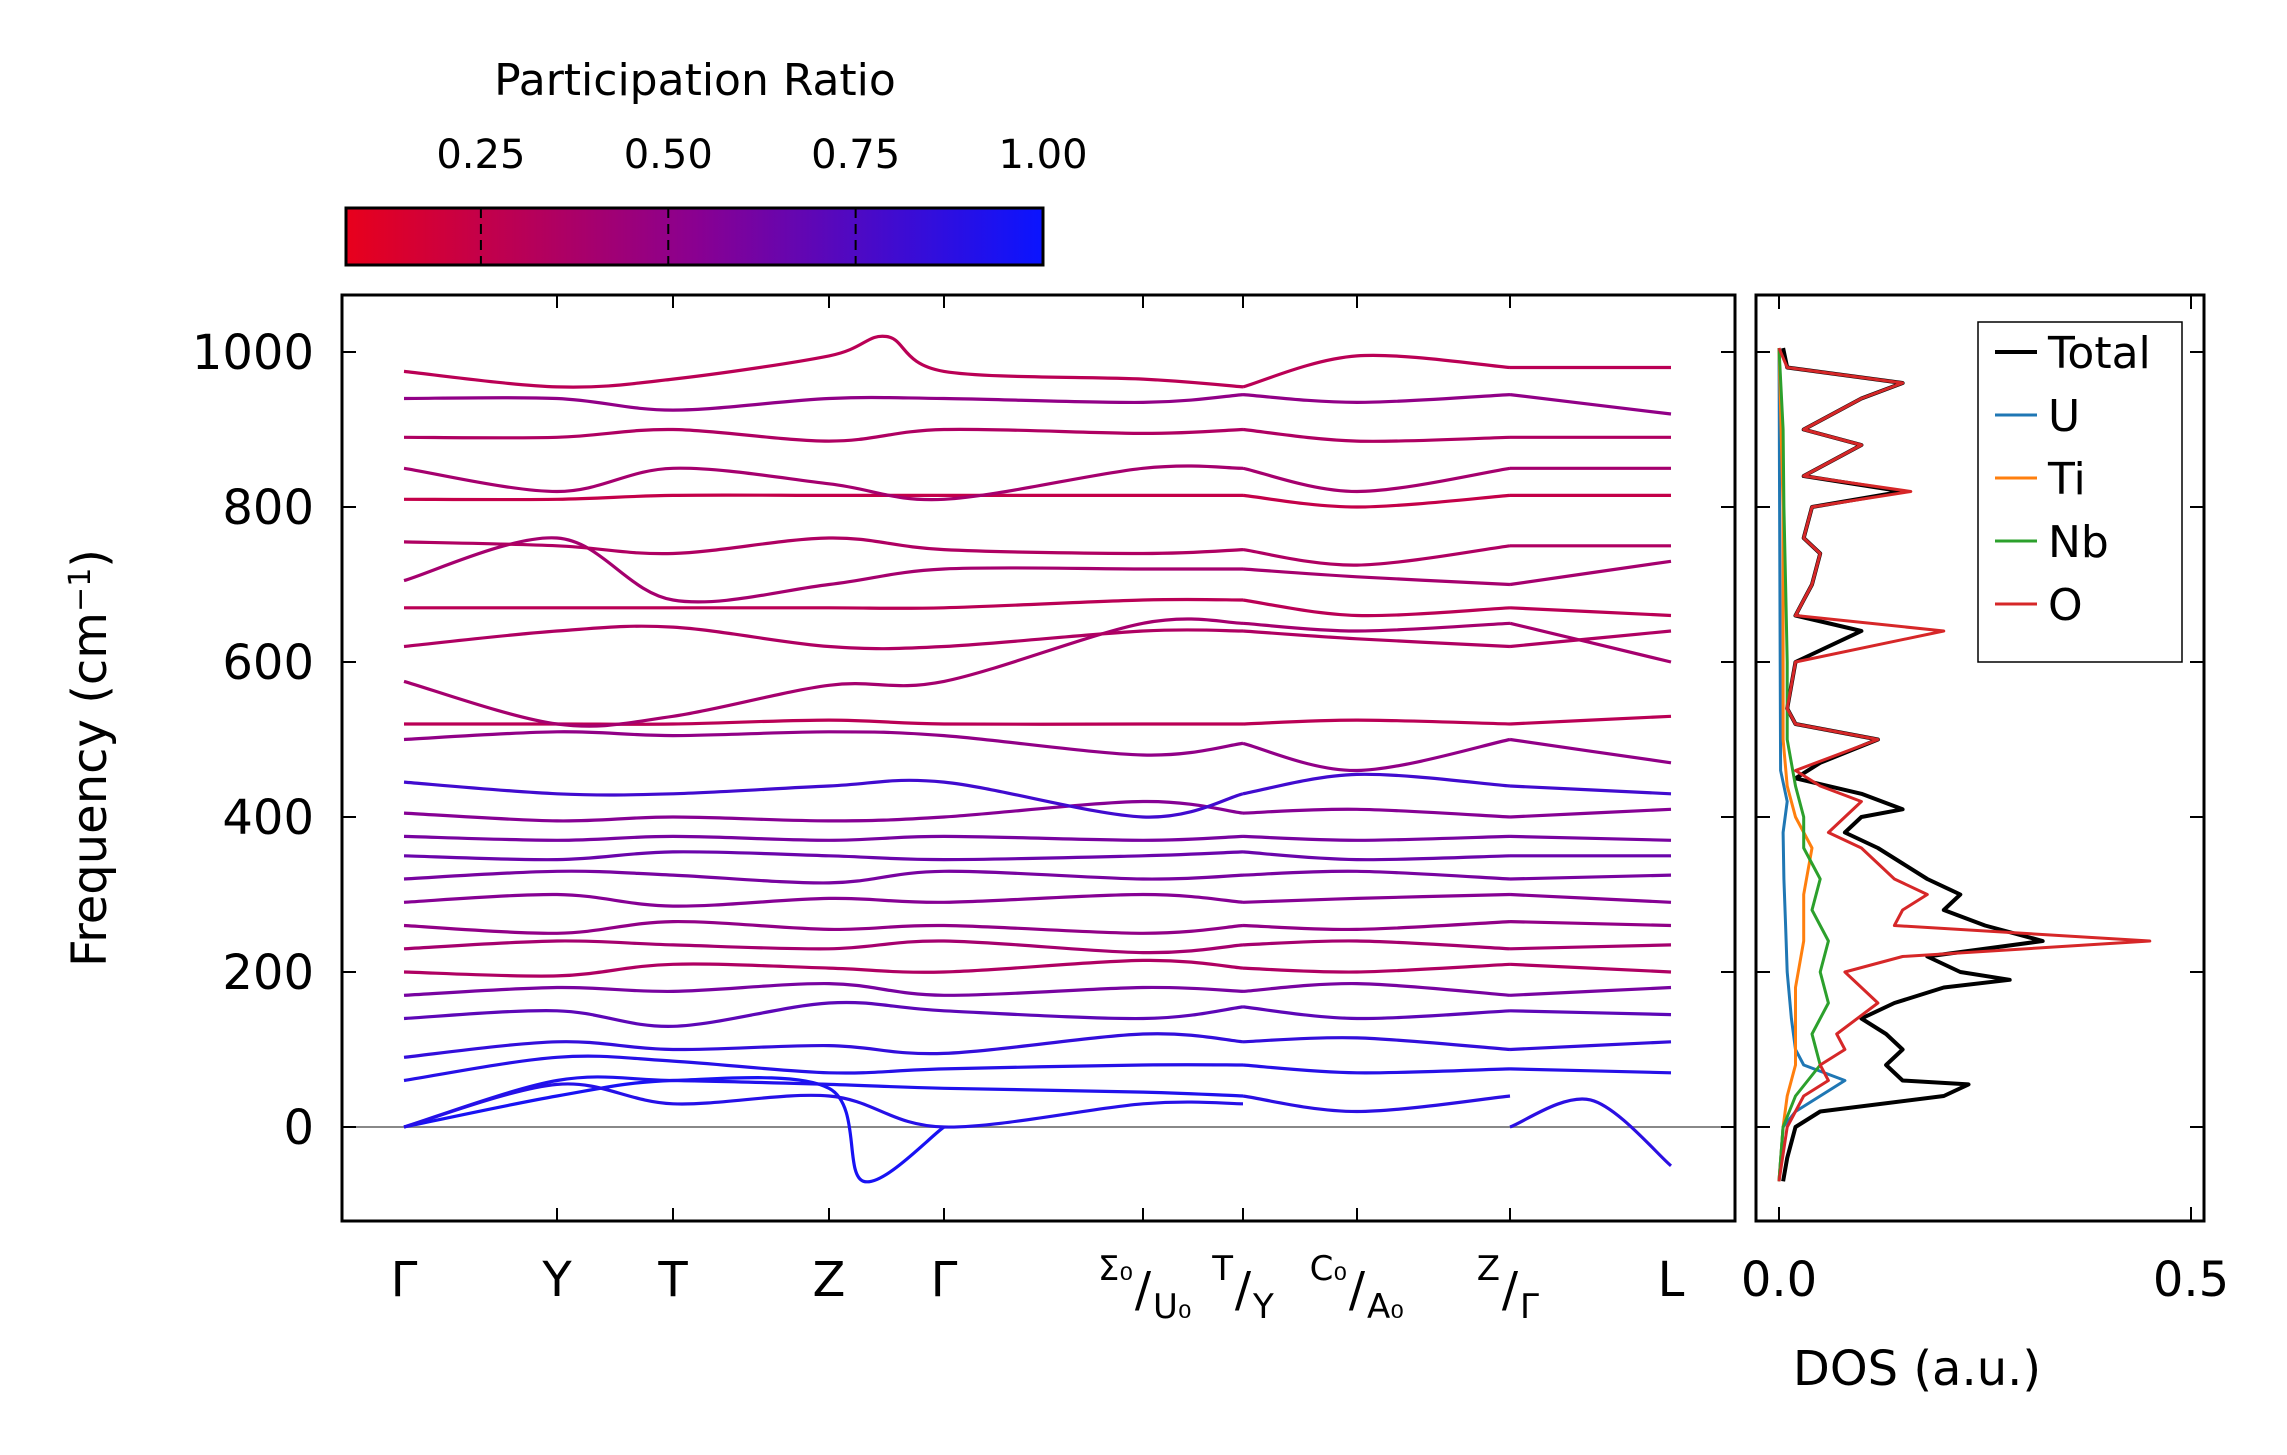 The image size is (2287, 1455). What do you see at coordinates (298, 1128) in the screenshot?
I see `y-tick-label: 0` at bounding box center [298, 1128].